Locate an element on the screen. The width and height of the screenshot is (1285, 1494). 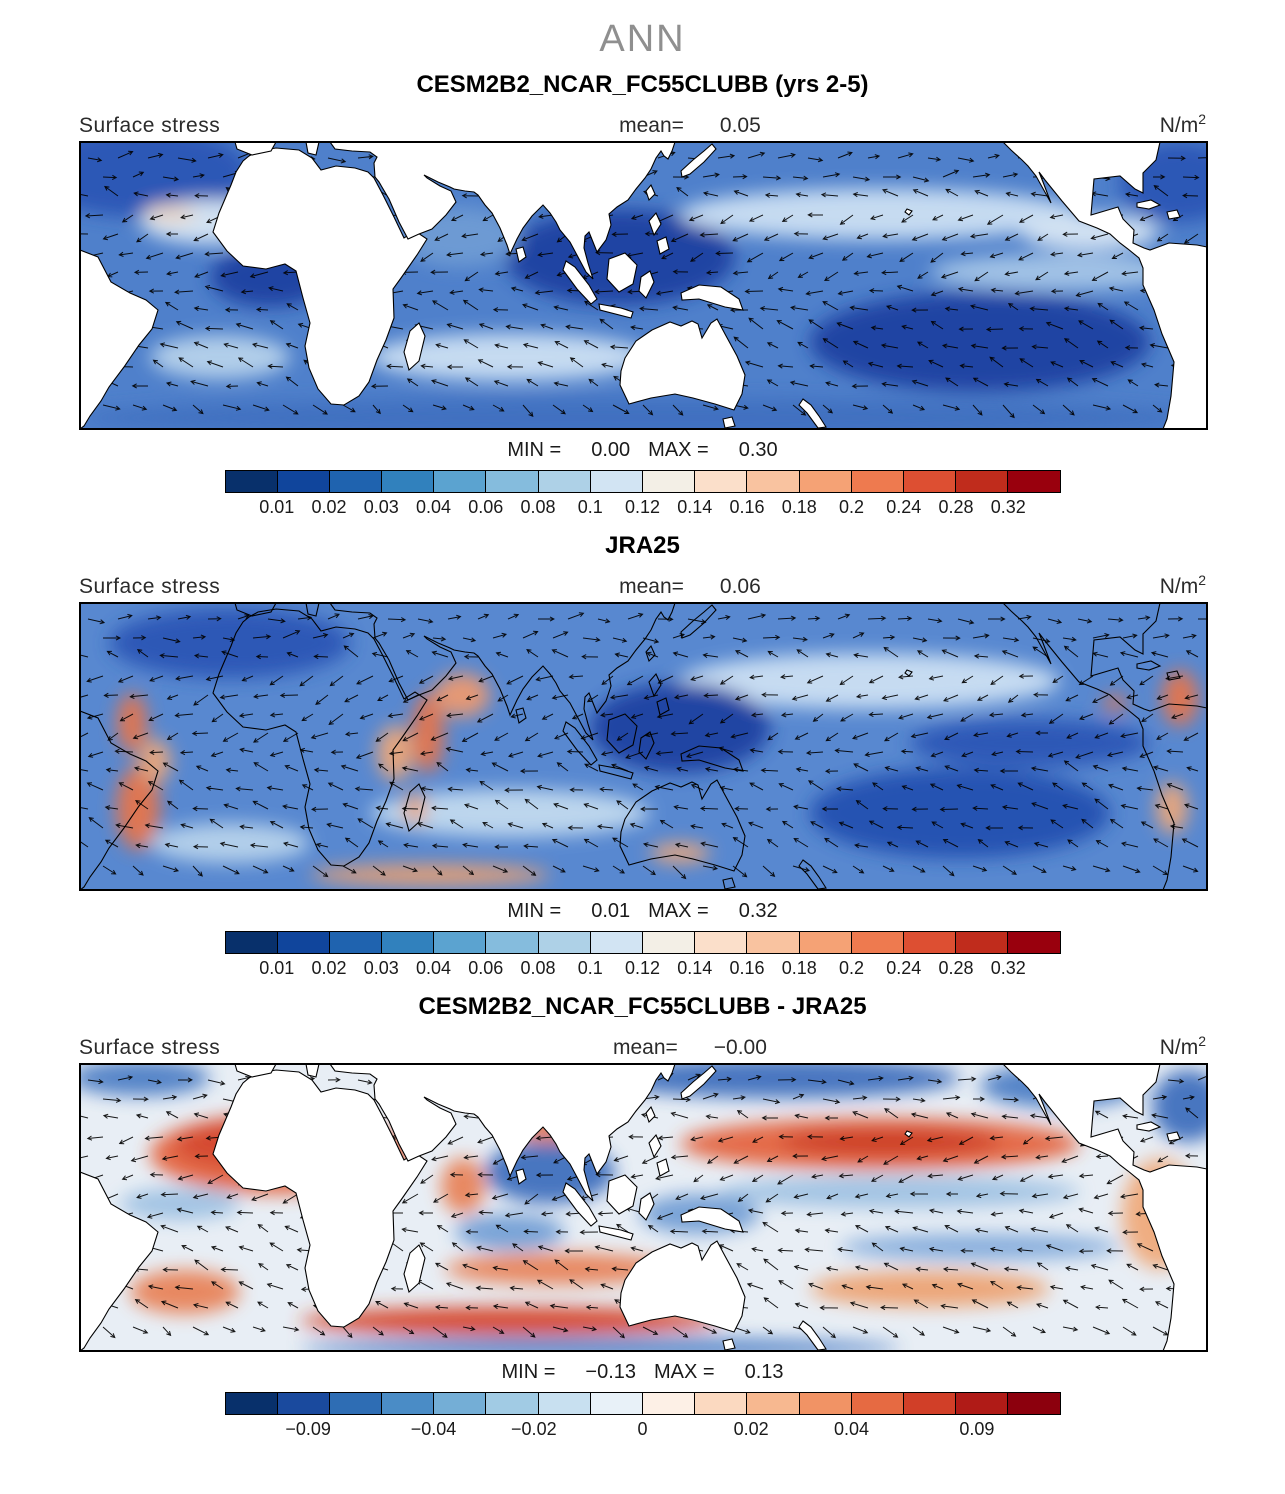
min-value: 0.00 is located at coordinates (611, 450).